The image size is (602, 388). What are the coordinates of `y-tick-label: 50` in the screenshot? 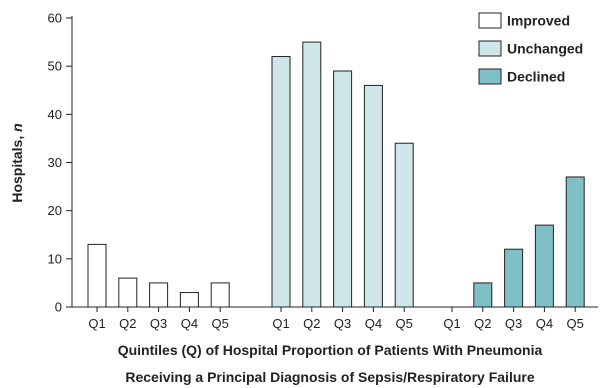 It's located at (55, 66).